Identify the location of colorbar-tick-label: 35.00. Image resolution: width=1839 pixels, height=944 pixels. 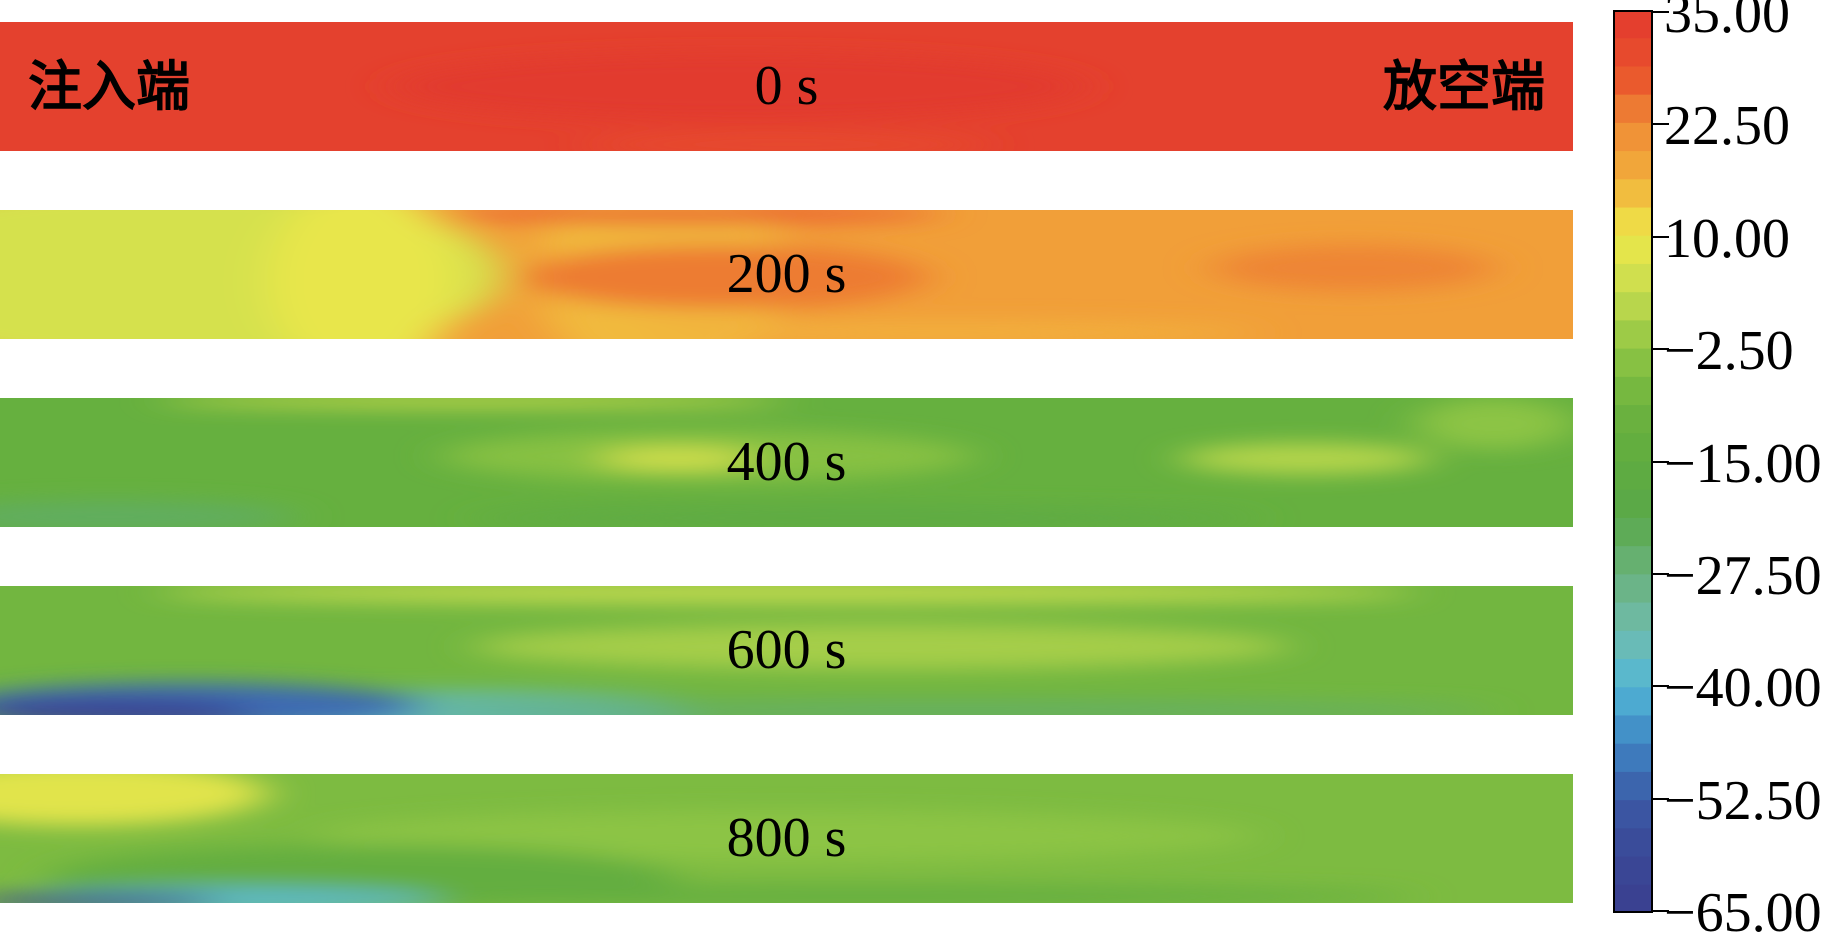
(1727, 22).